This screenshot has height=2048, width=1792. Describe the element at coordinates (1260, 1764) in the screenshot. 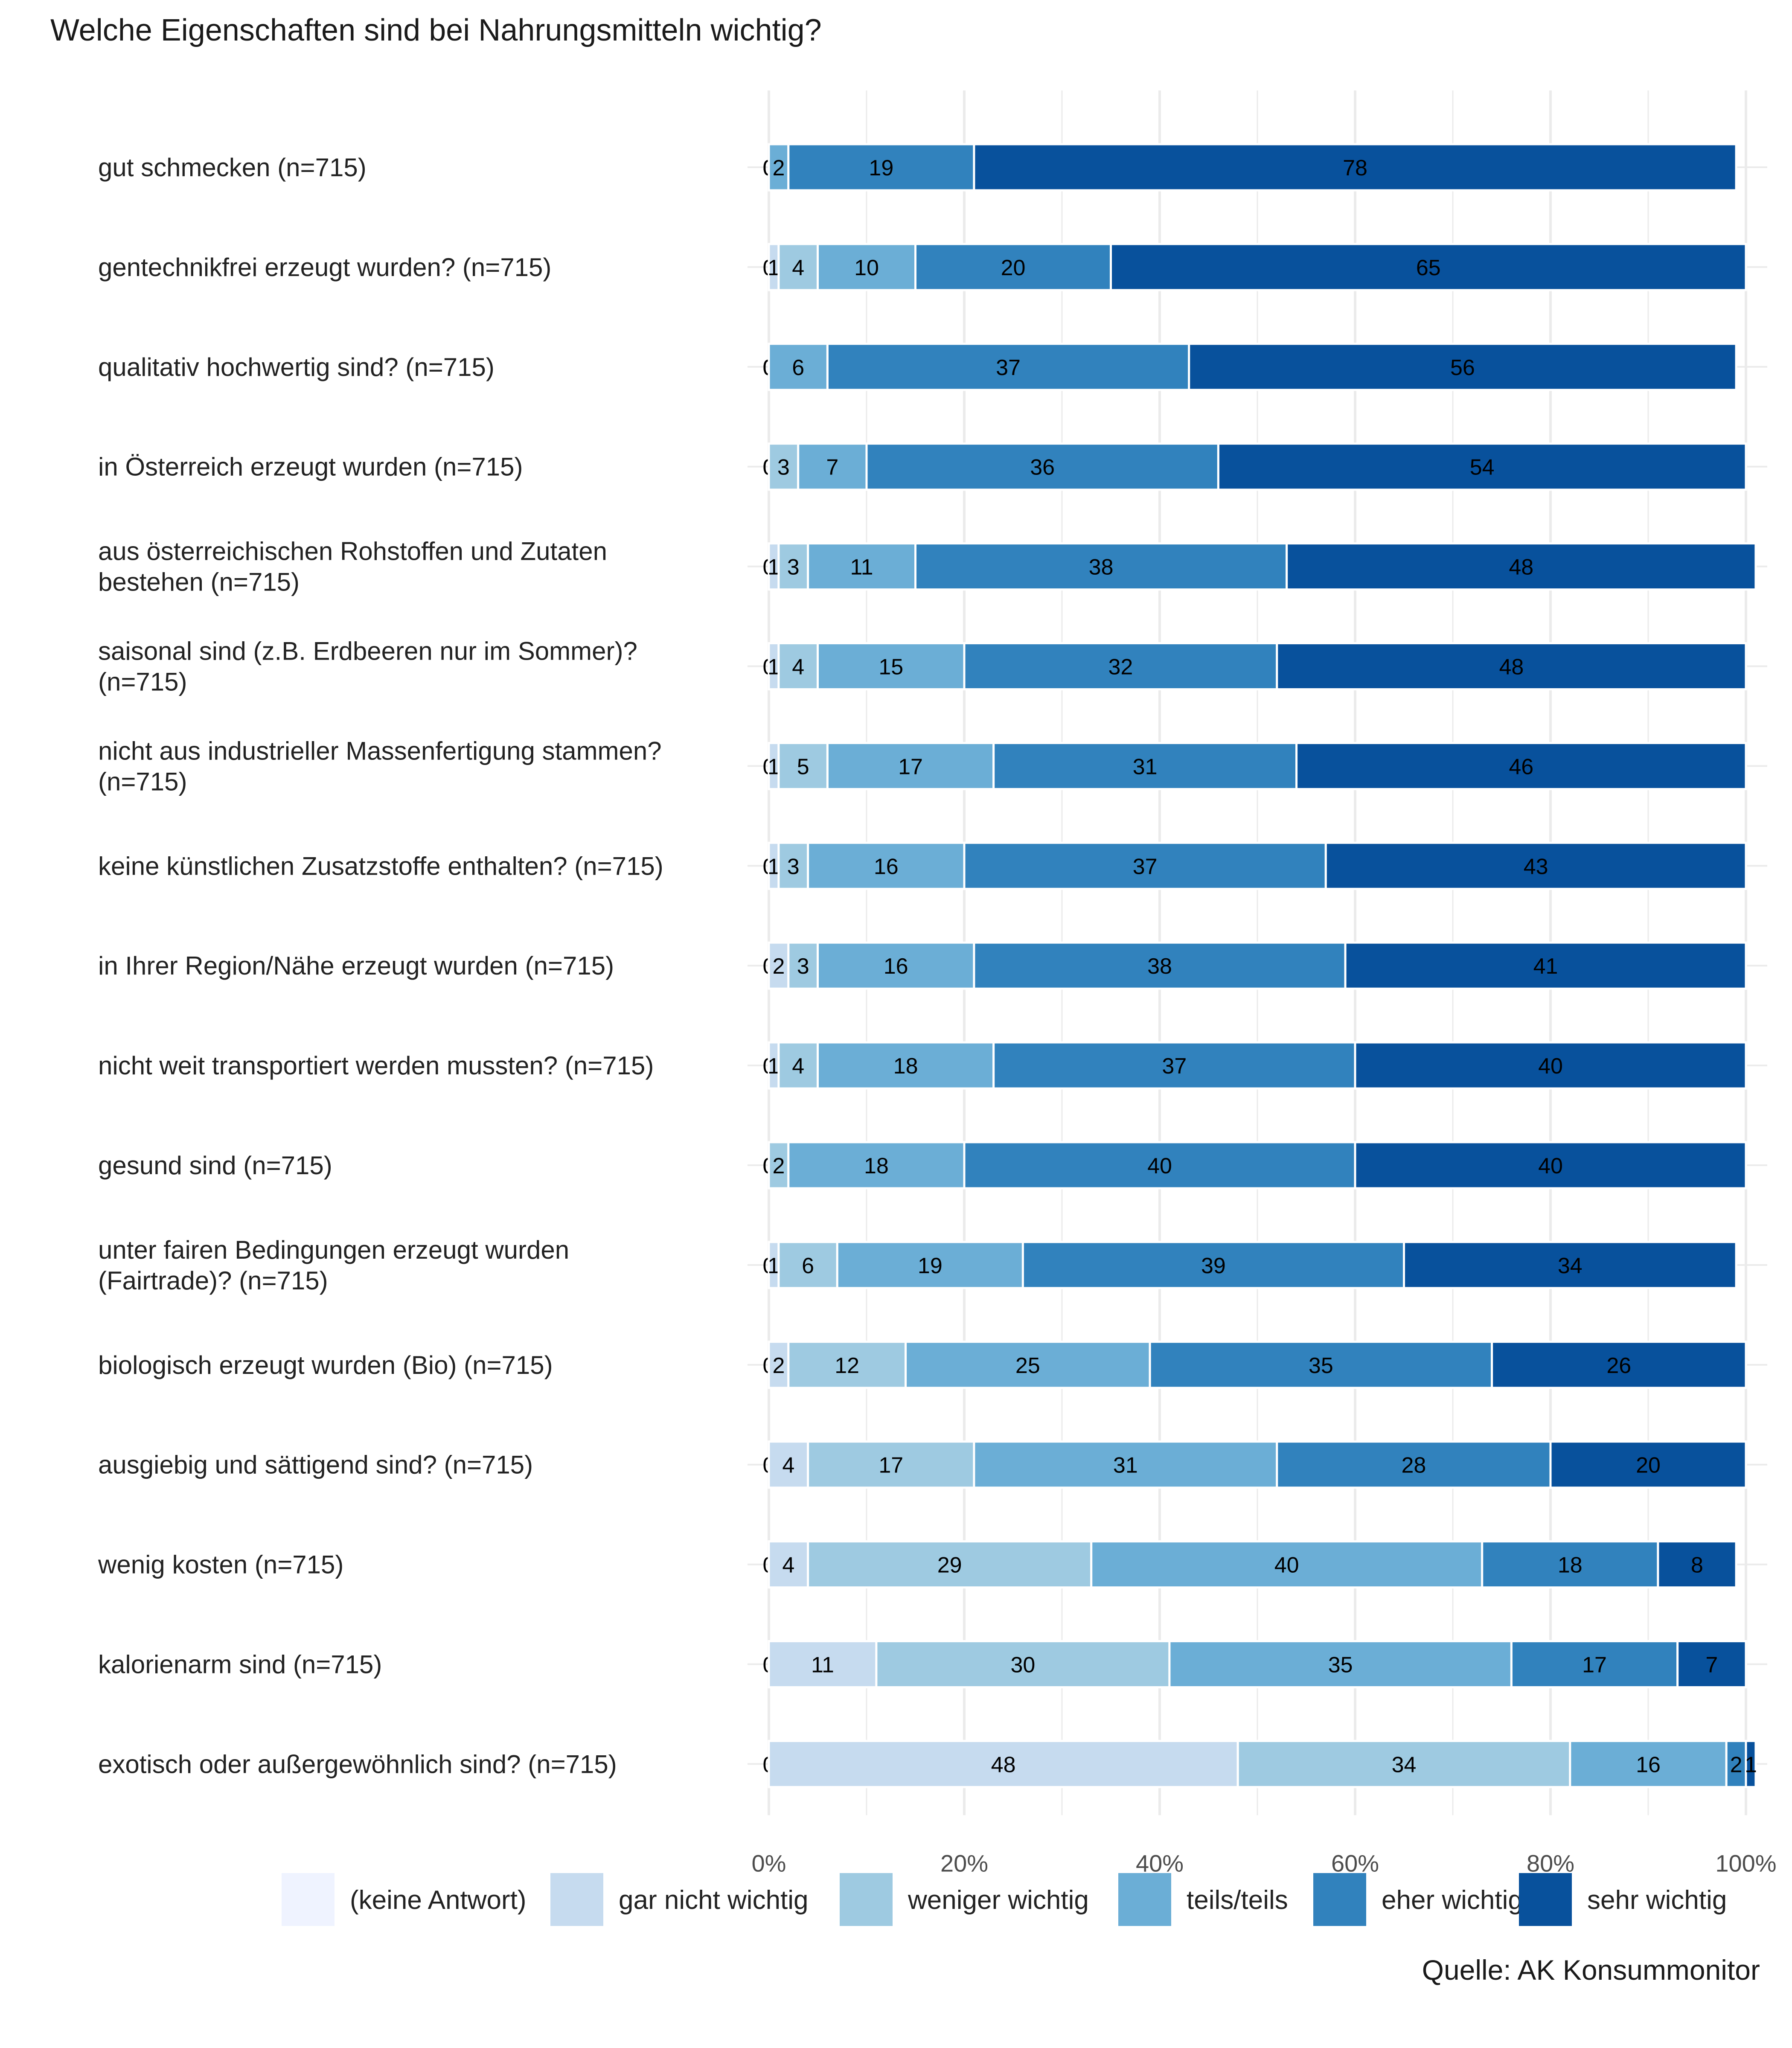

I see `bar-row: 048341621` at that location.